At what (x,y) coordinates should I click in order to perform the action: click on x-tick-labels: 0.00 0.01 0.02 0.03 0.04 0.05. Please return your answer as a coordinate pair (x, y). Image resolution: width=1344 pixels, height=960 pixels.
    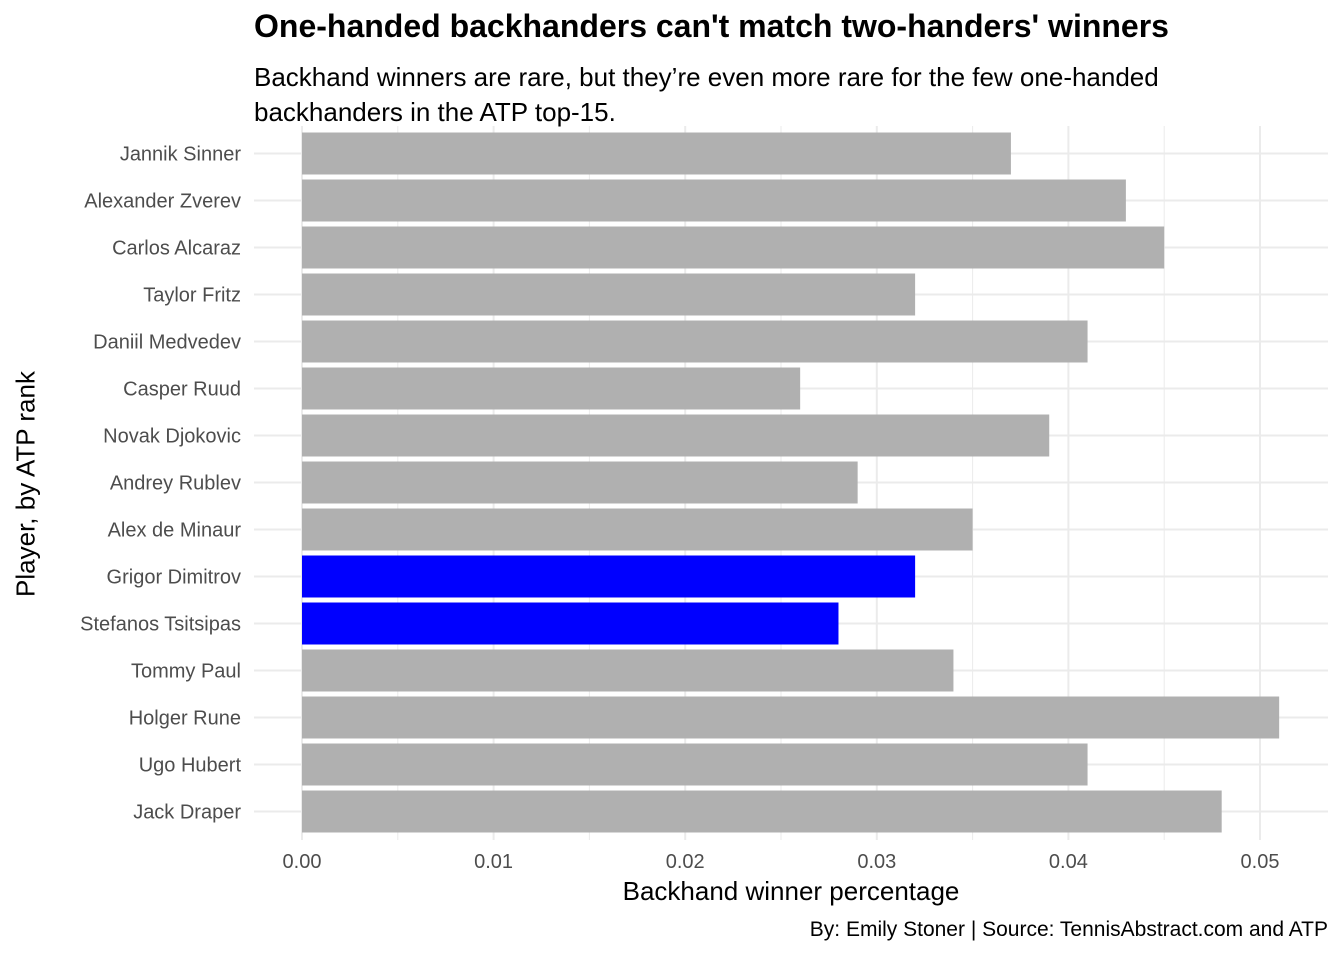
    Looking at the image, I should click on (781, 862).